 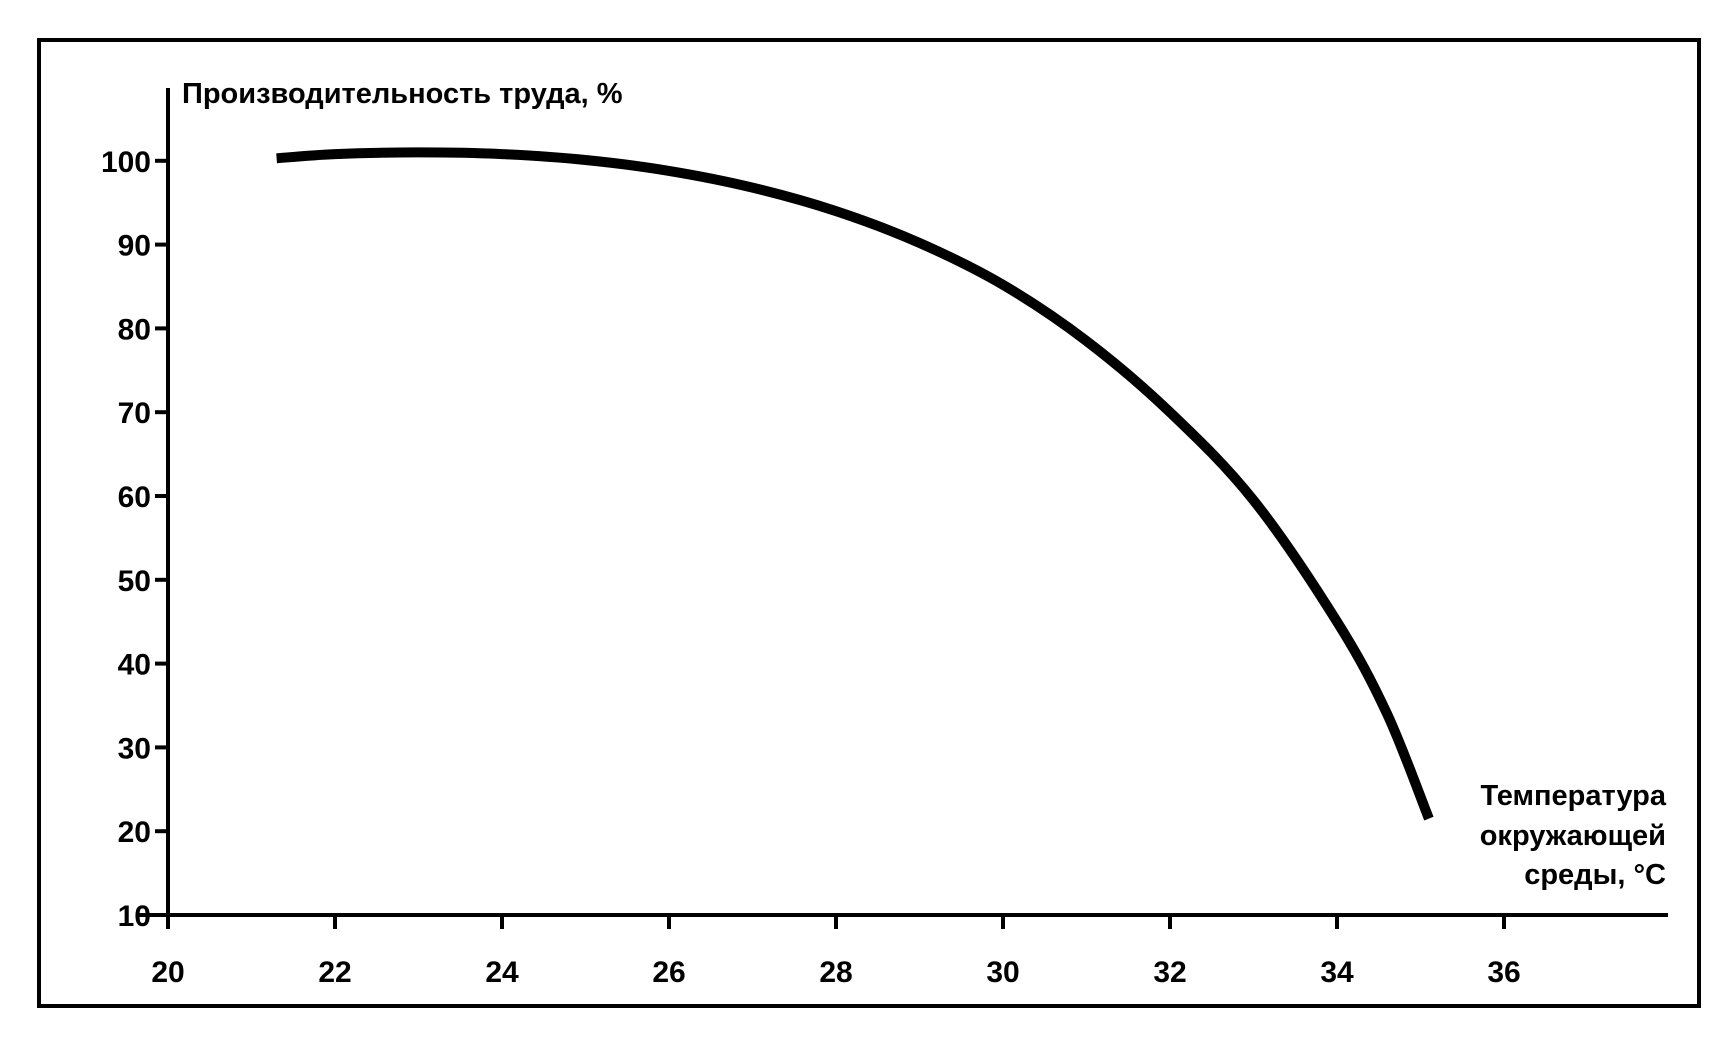 I want to click on x-tick-label: 26, so click(x=668, y=972).